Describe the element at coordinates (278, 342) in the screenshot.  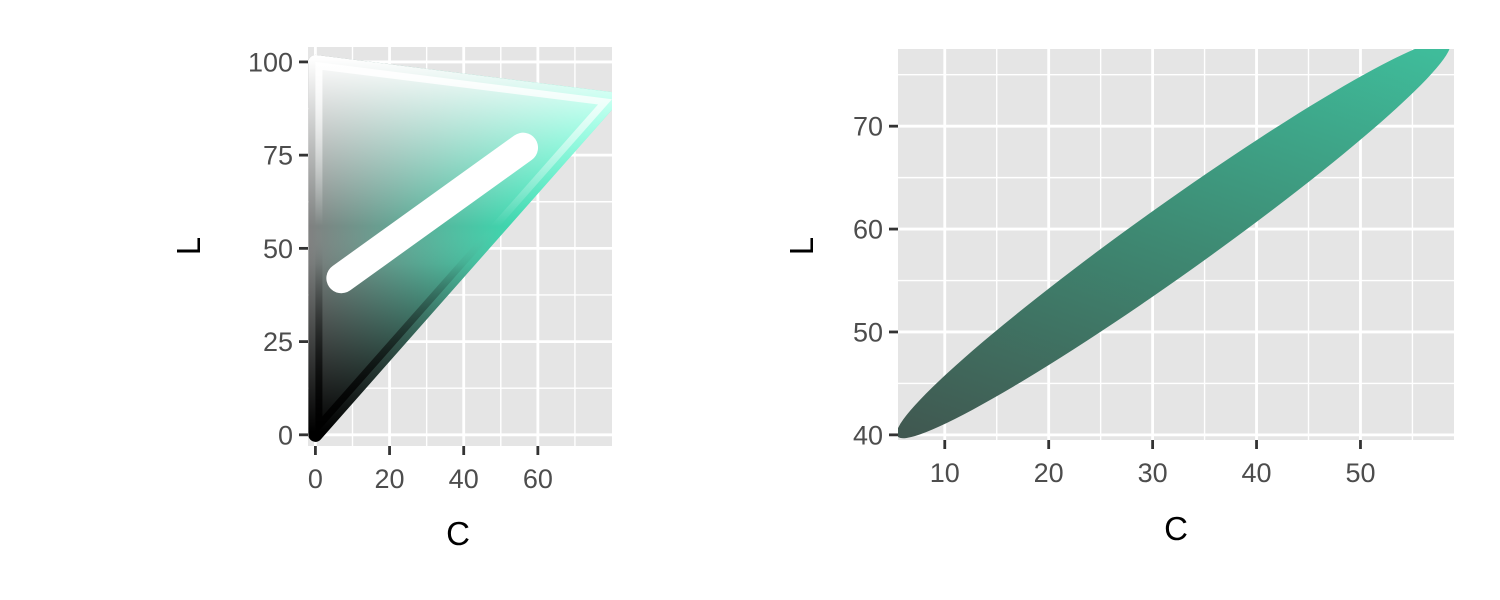
I see `y-tick-label: 25` at that location.